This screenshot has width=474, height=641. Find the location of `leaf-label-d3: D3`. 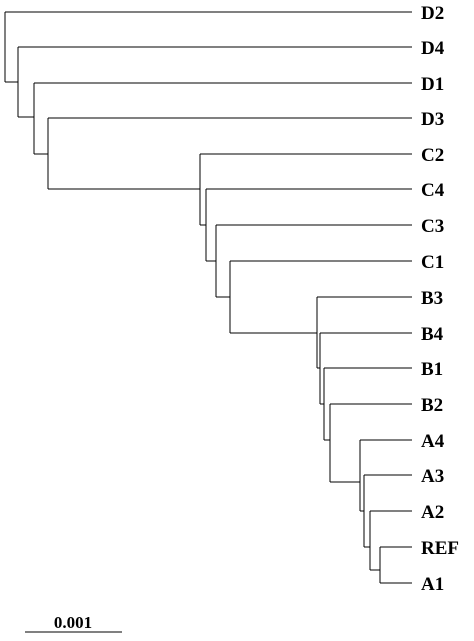

leaf-label-d3: D3 is located at coordinates (432, 119).